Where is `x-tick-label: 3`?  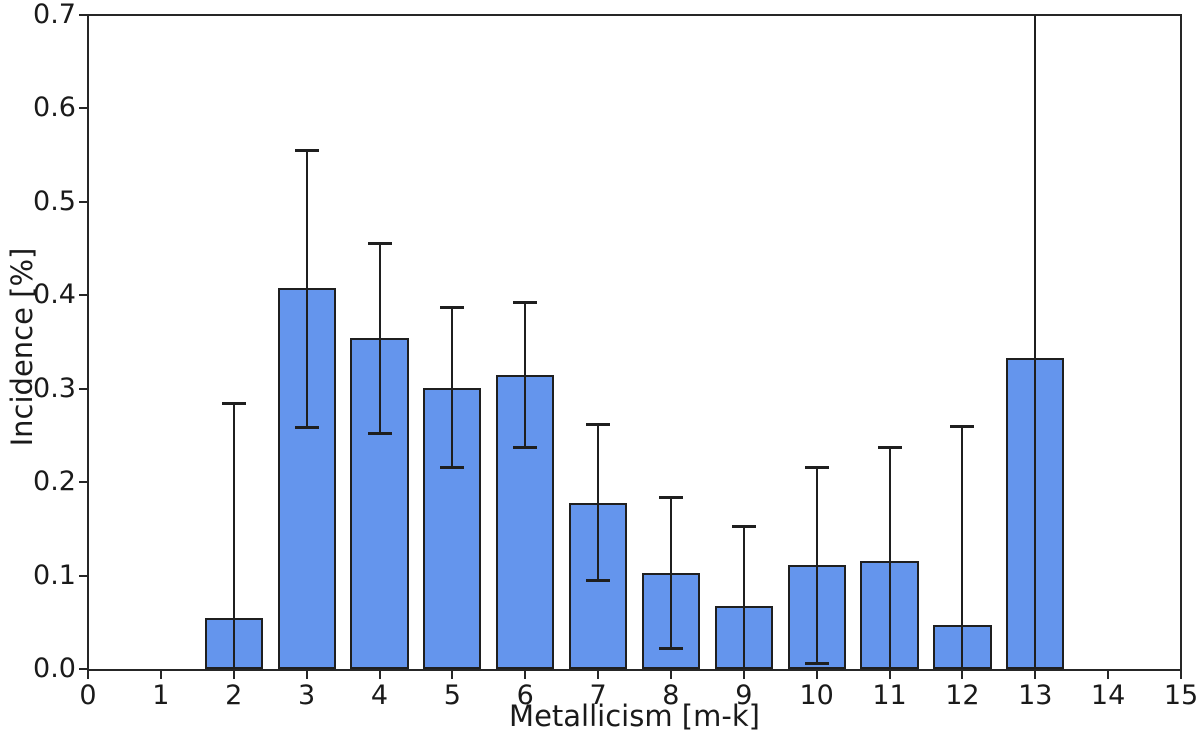
x-tick-label: 3 is located at coordinates (307, 695).